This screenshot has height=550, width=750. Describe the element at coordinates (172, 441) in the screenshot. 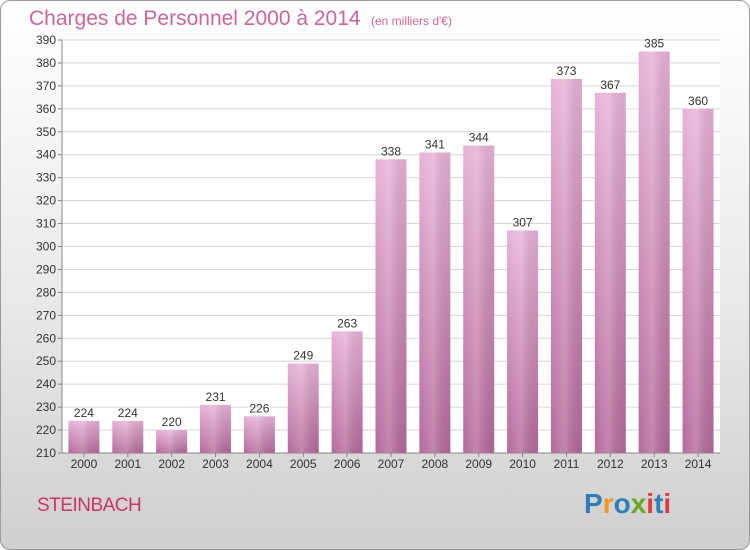

I see `bar-shine-2002` at that location.